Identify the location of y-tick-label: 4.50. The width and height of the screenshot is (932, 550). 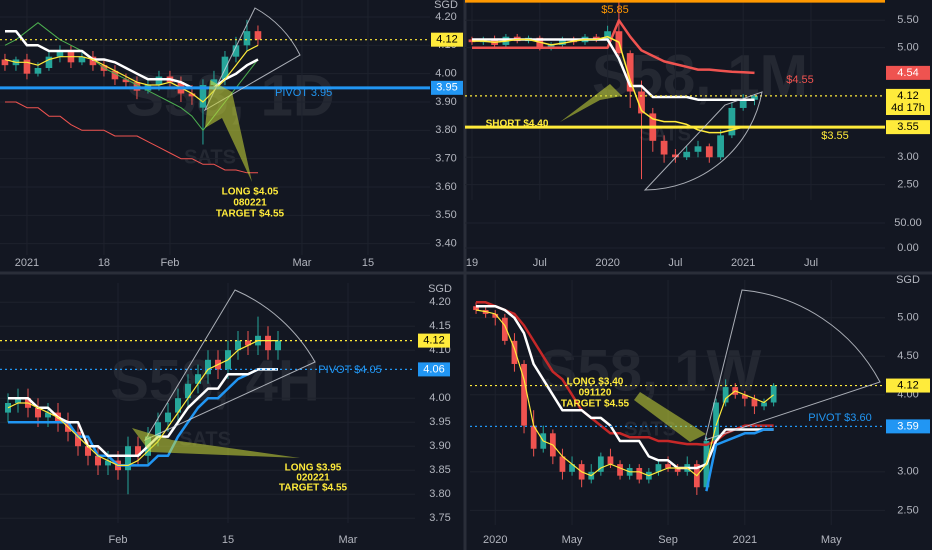
(907, 356).